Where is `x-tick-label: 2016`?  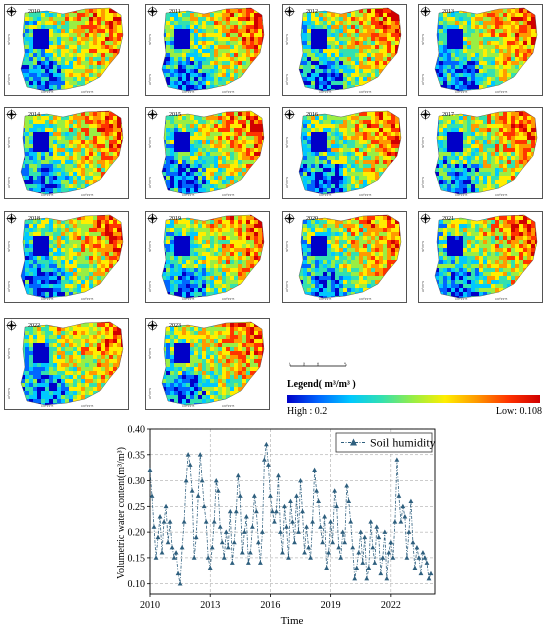 x-tick-label: 2016 is located at coordinates (270, 605).